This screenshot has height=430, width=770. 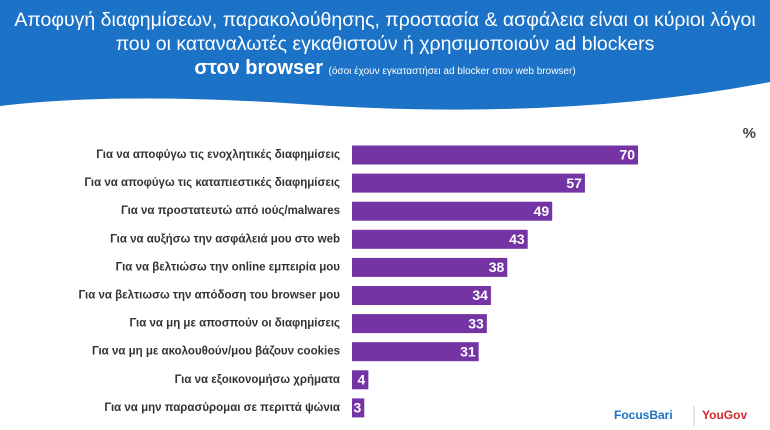 I want to click on category-label: Για να αυξήσω την ασφάλειά μου στο web, so click(x=225, y=239).